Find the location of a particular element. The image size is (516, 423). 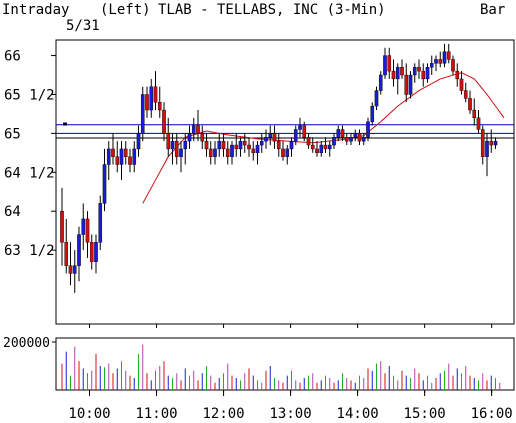

time-tick-label: 16:00 is located at coordinates (492, 414).